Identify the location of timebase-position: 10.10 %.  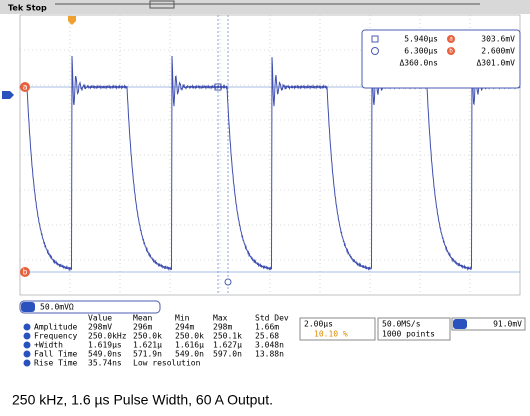
(331, 334).